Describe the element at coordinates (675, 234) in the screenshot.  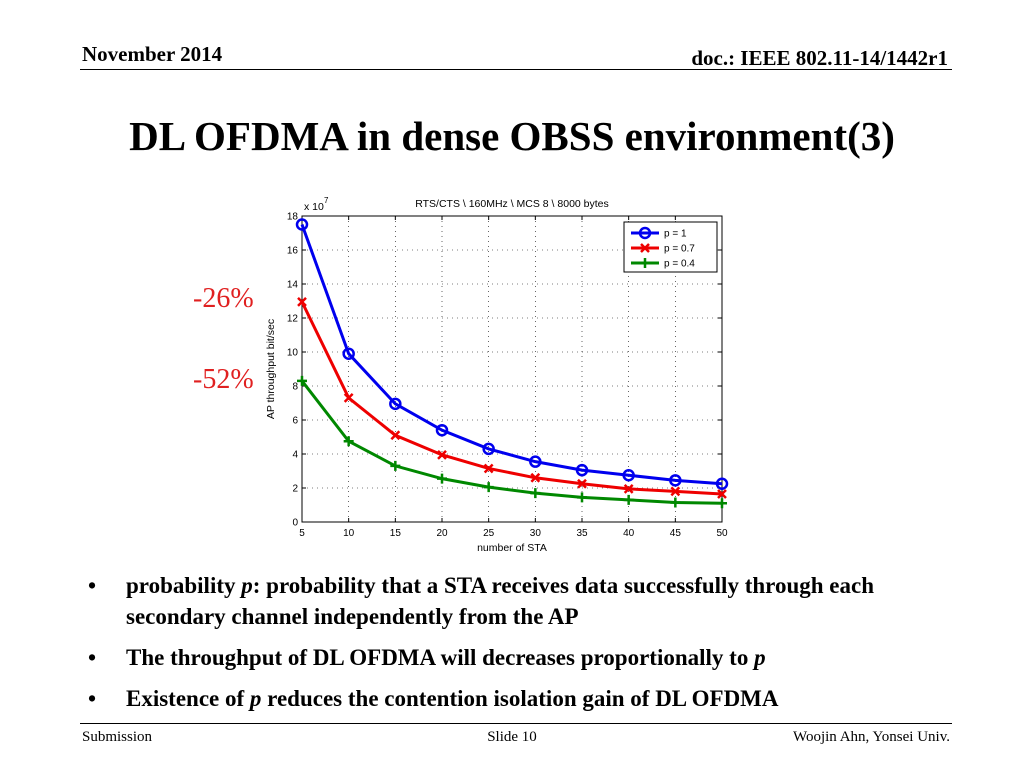
I see `legend-label: p = 1` at that location.